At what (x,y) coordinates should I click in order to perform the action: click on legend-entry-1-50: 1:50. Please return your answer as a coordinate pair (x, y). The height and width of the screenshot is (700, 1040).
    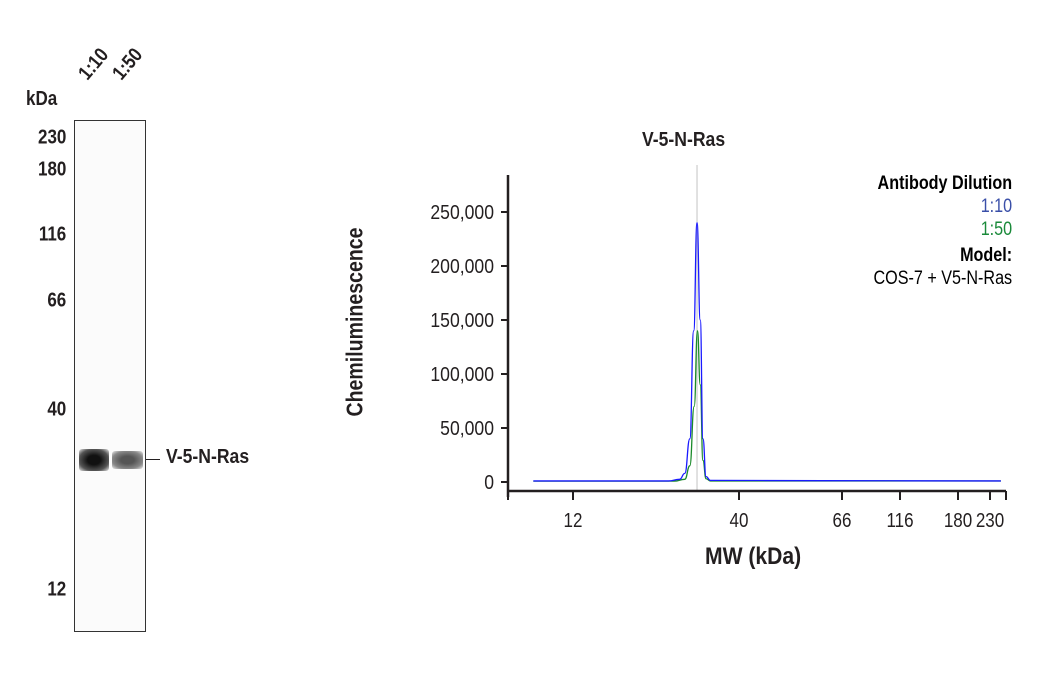
    Looking at the image, I should click on (996, 229).